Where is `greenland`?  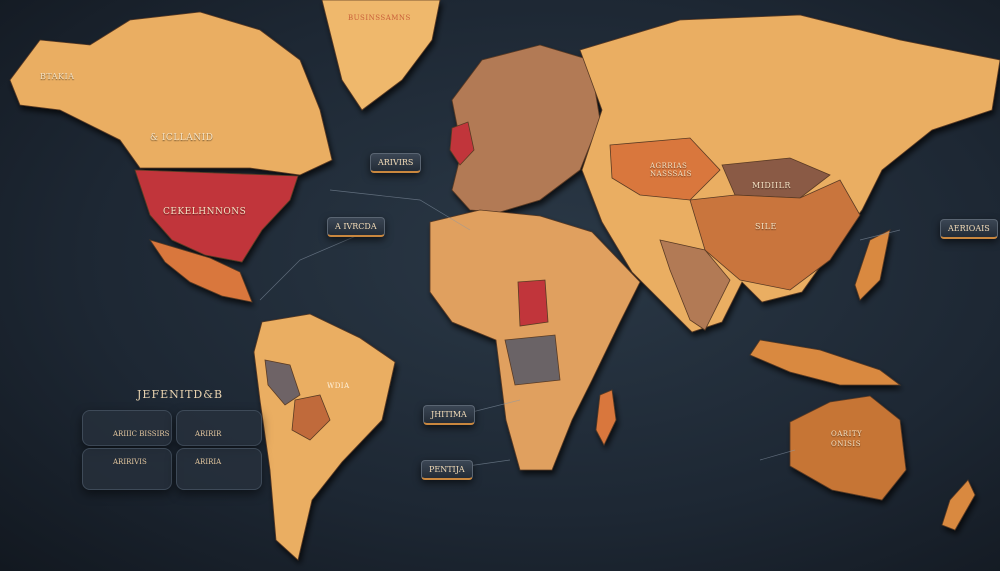
greenland is located at coordinates (381, 55).